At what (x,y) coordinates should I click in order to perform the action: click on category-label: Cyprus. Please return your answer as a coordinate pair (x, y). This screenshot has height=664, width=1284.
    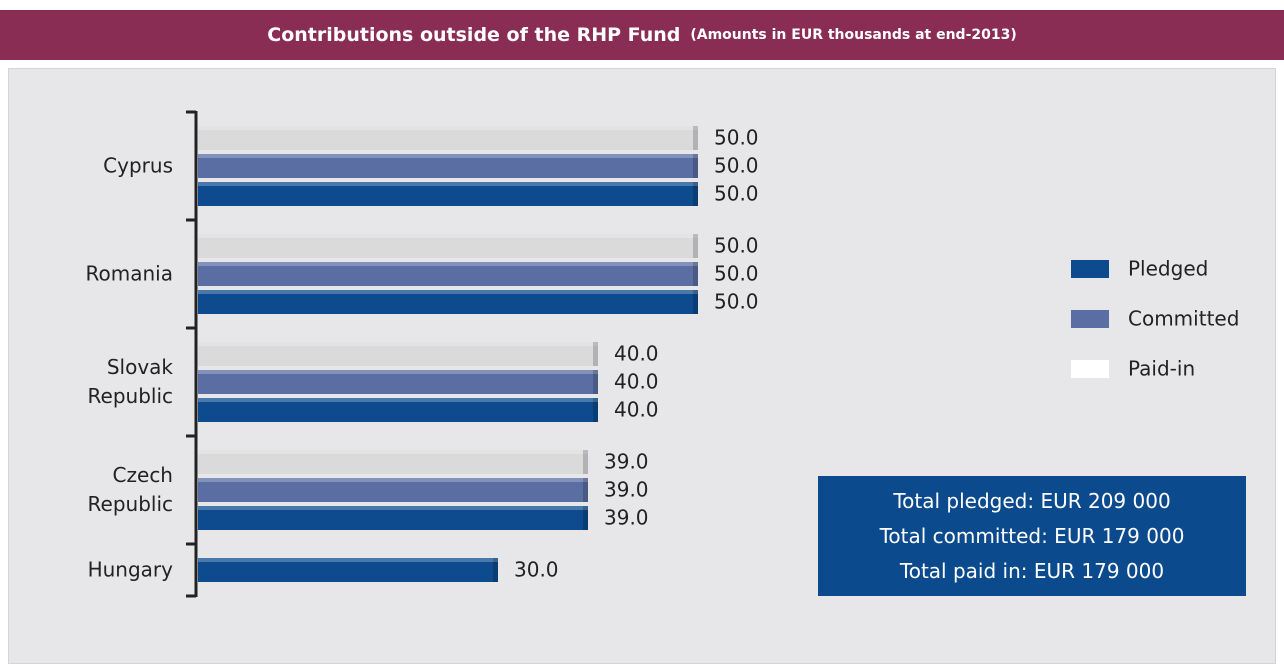
    Looking at the image, I should click on (138, 165).